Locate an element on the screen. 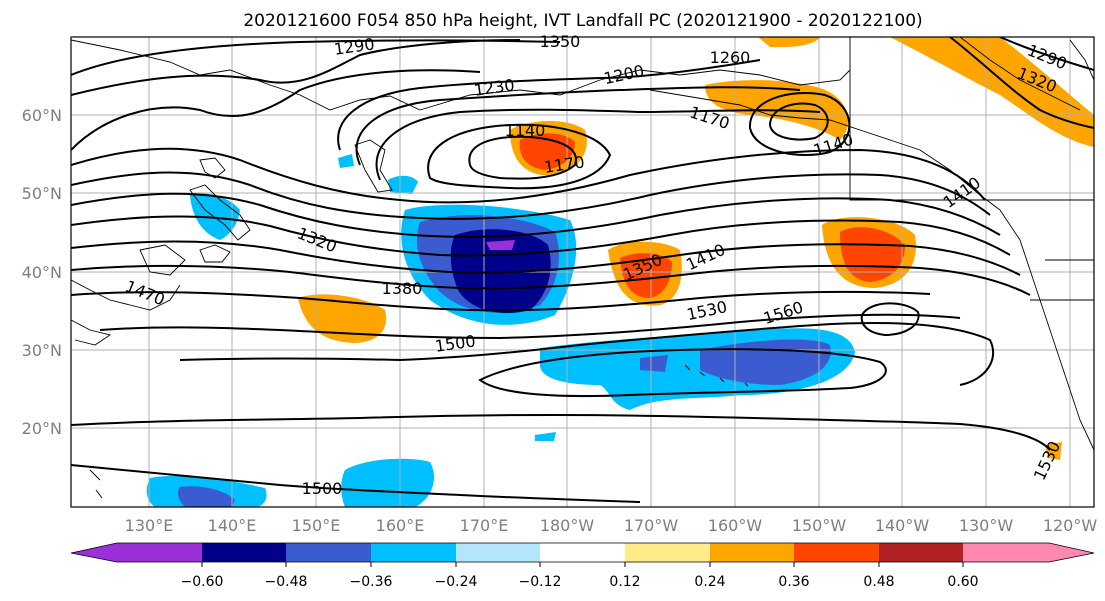 This screenshot has height=601, width=1105. colorbar-tick-label: 0.12 is located at coordinates (624, 582).